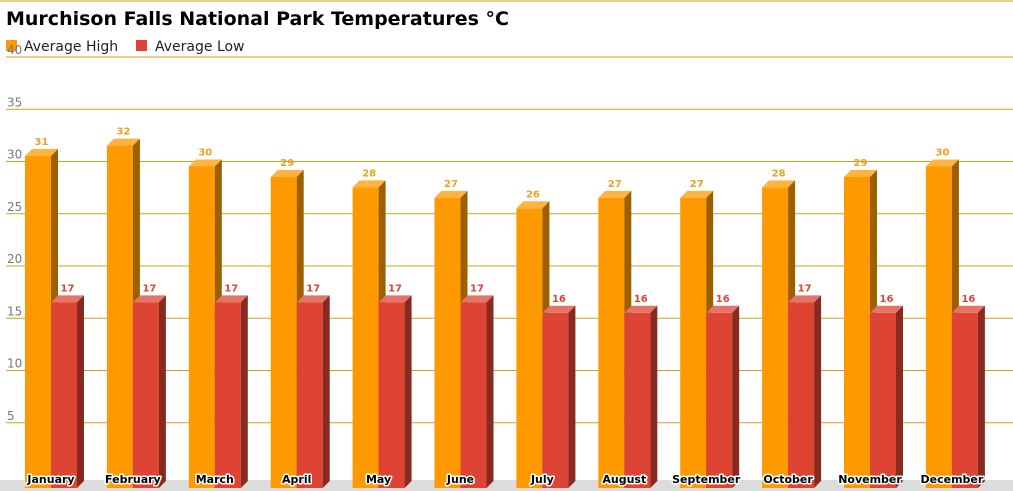 Image resolution: width=1013 pixels, height=491 pixels. I want to click on x-category-label: November, so click(870, 479).